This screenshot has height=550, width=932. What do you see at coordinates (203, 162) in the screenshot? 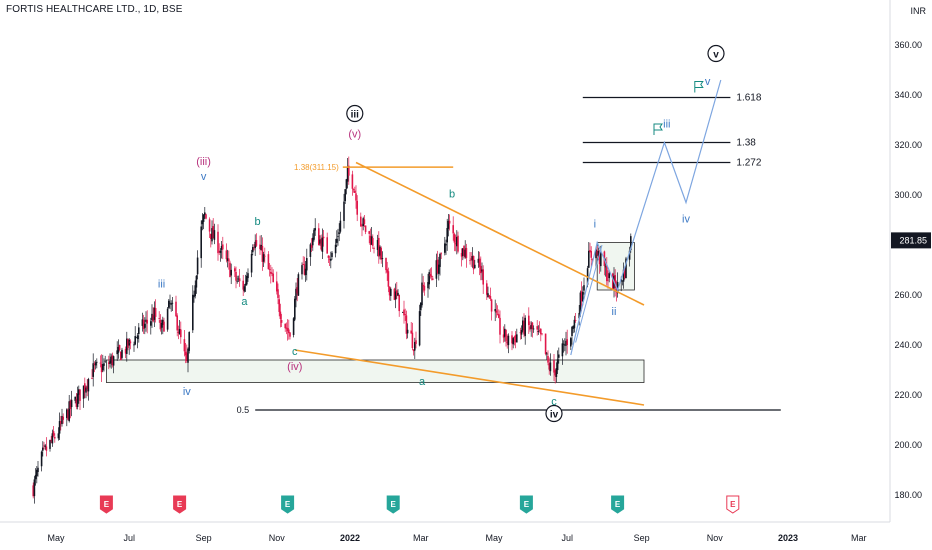
I see `wave-label: (iii)` at bounding box center [203, 162].